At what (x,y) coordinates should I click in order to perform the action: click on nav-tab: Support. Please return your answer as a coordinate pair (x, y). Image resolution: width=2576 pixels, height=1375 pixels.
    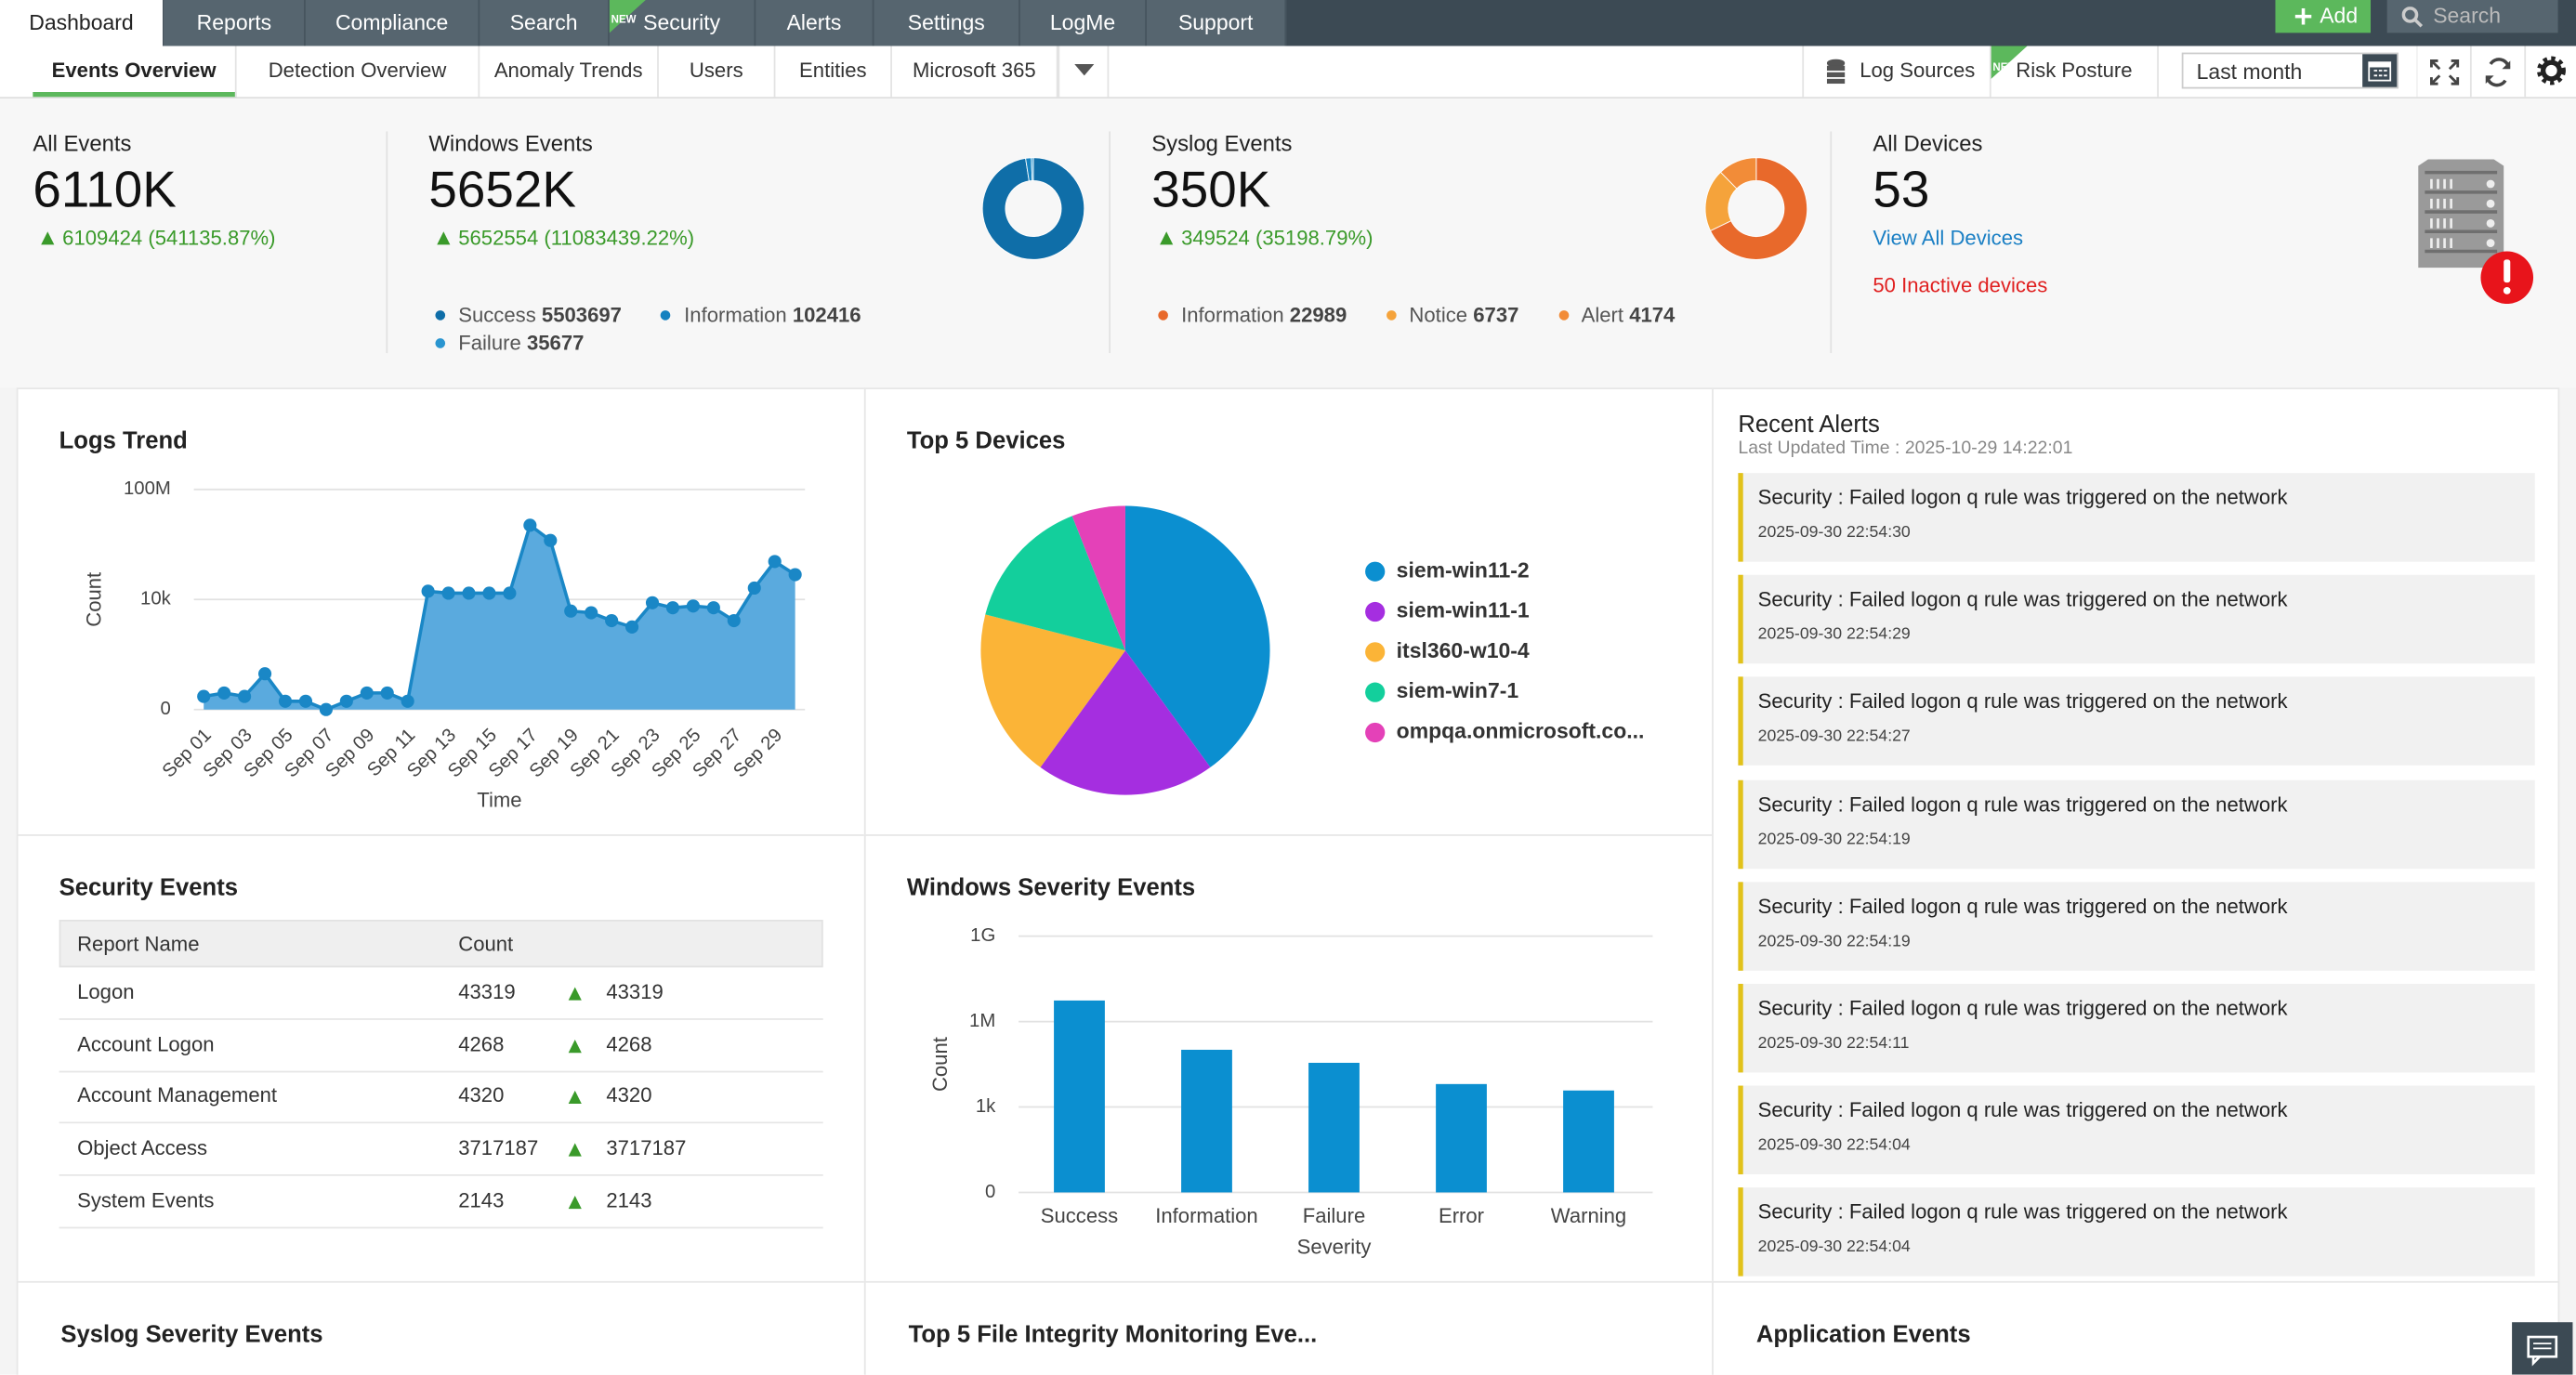
    Looking at the image, I should click on (1216, 23).